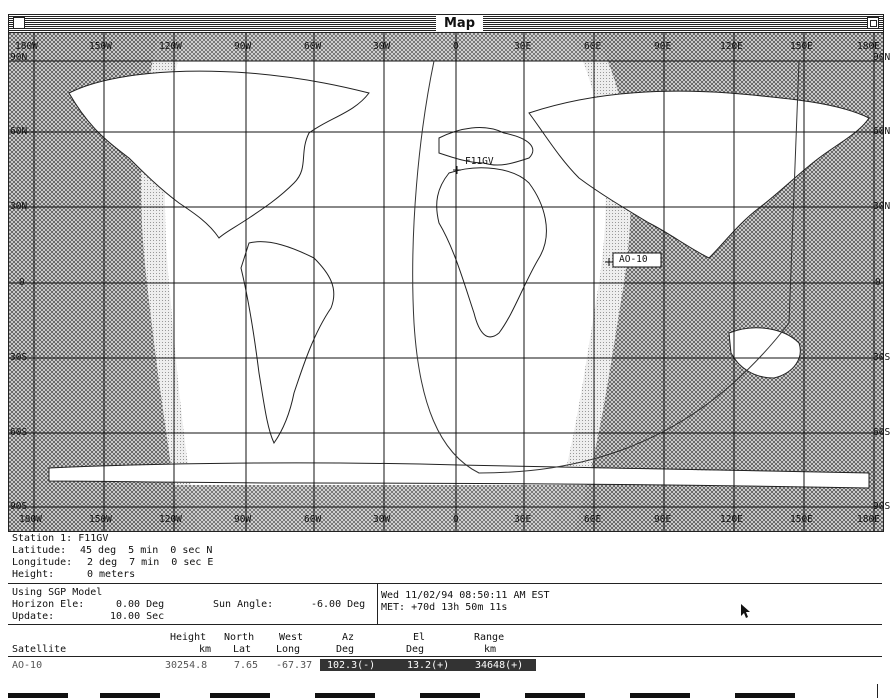 Image resolution: width=890 pixels, height=698 pixels. What do you see at coordinates (746, 613) in the screenshot?
I see `cursor-arrow-icon` at bounding box center [746, 613].